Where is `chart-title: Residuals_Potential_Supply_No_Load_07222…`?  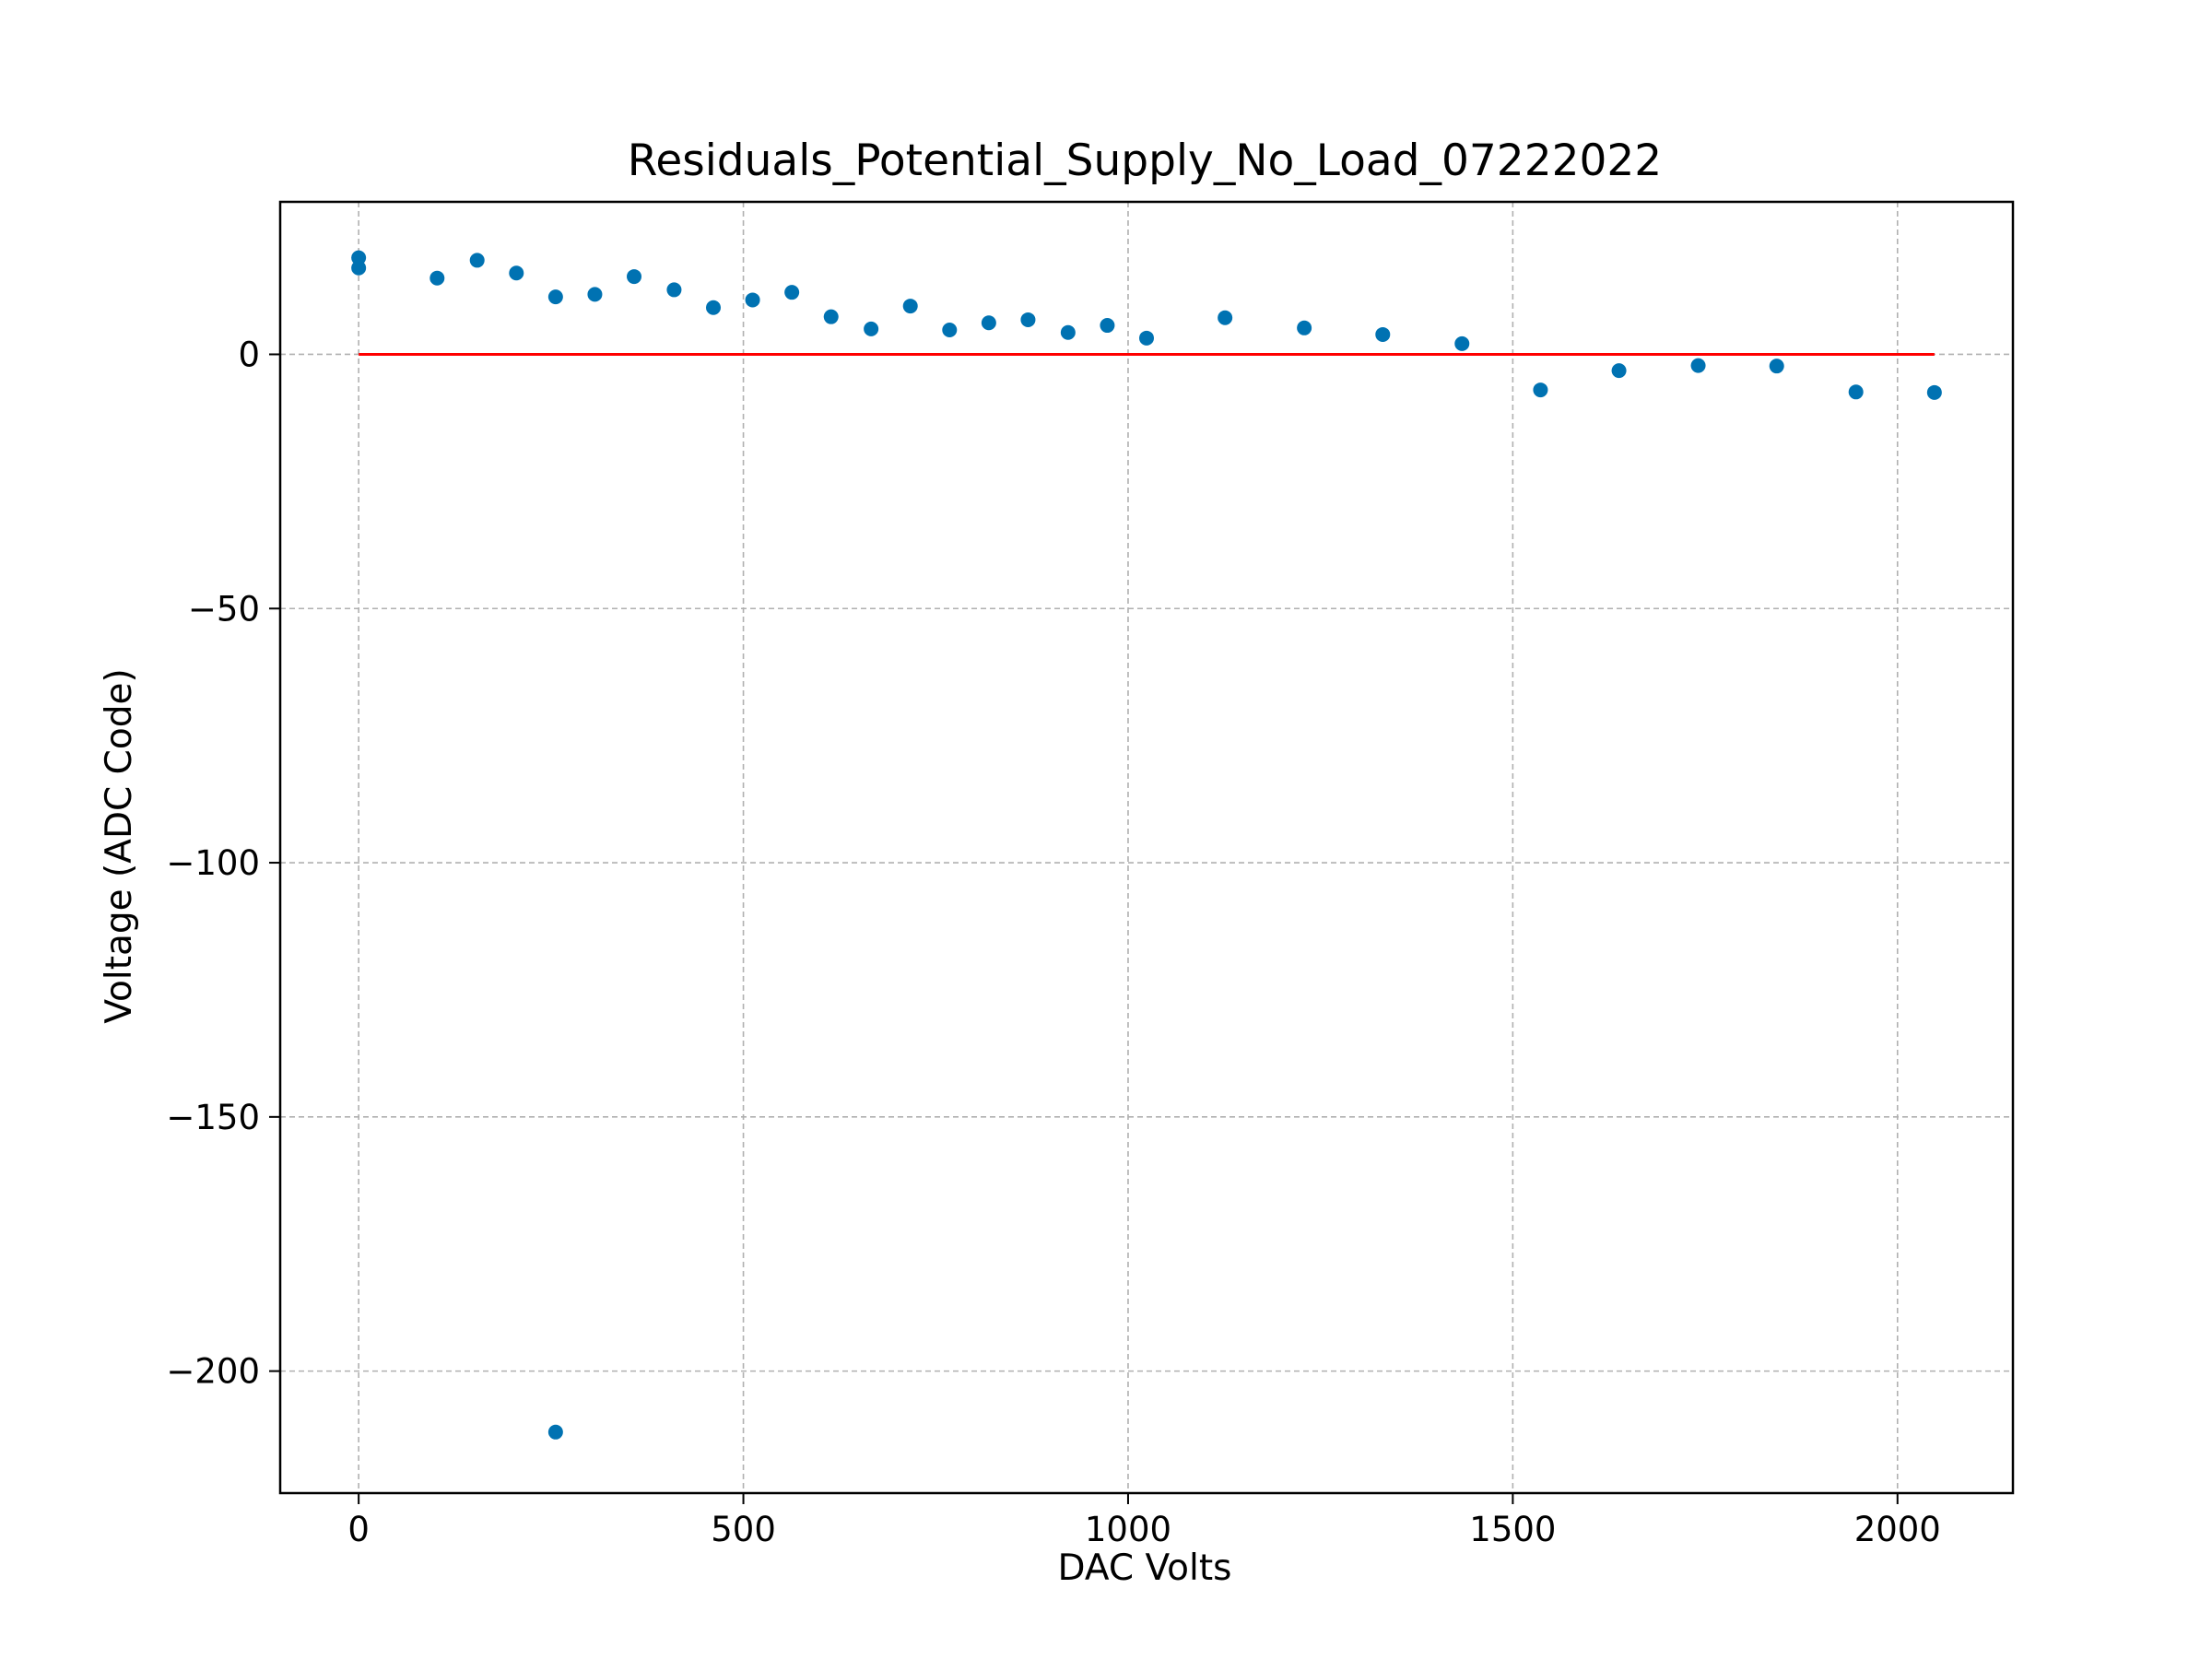
chart-title: Residuals_Potential_Supply_No_Load_07222… is located at coordinates (1145, 160).